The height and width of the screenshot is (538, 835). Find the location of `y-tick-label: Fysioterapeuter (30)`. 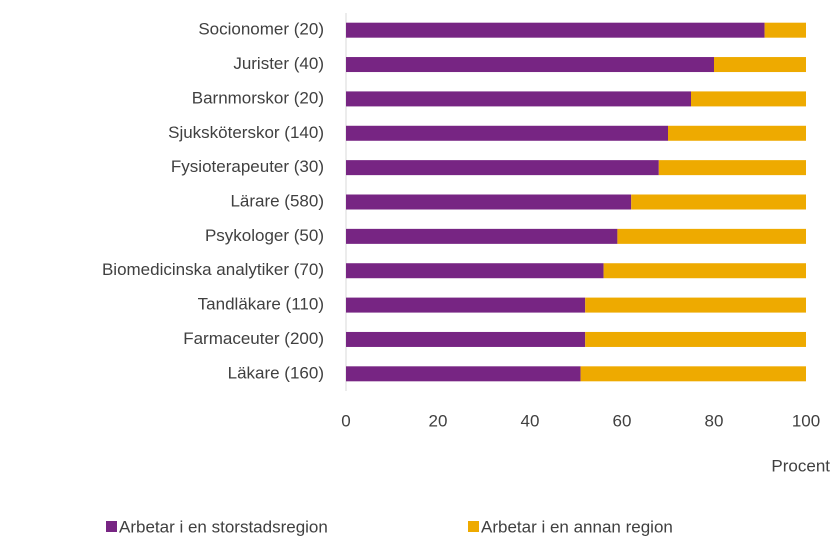

y-tick-label: Fysioterapeuter (30) is located at coordinates (247, 166).